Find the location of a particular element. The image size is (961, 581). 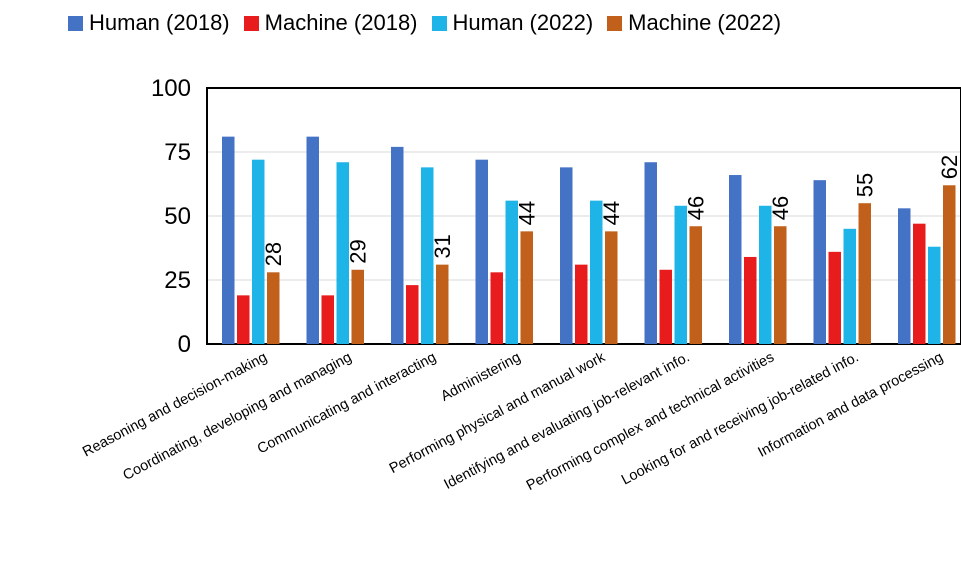

legend-label: Human (2018) is located at coordinates (159, 22).